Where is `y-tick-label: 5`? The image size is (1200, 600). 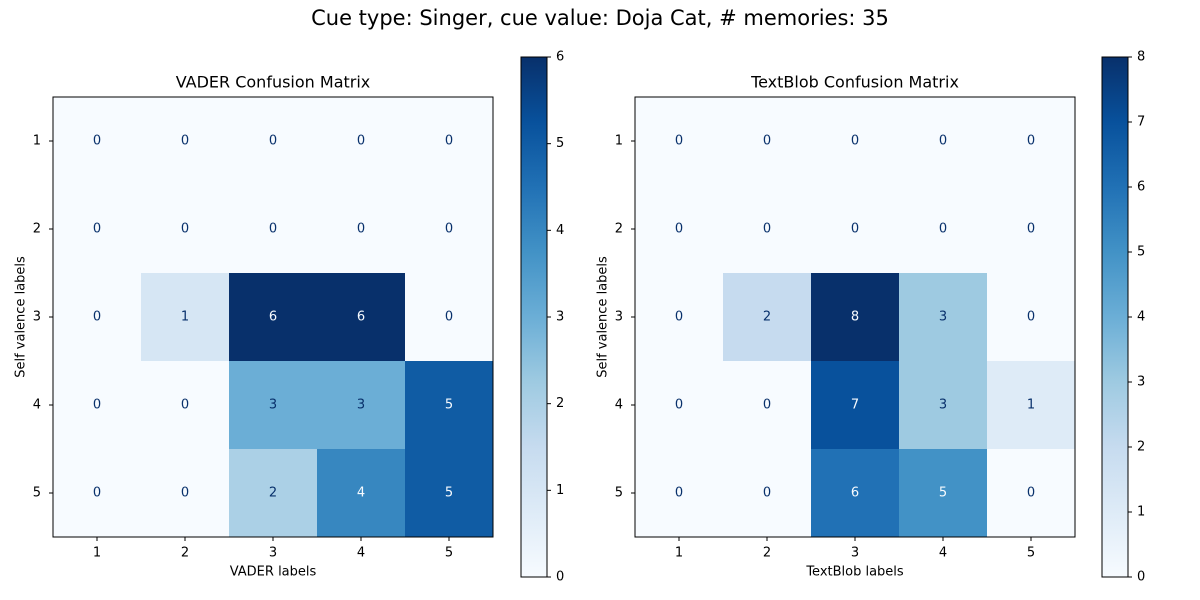 y-tick-label: 5 is located at coordinates (619, 493).